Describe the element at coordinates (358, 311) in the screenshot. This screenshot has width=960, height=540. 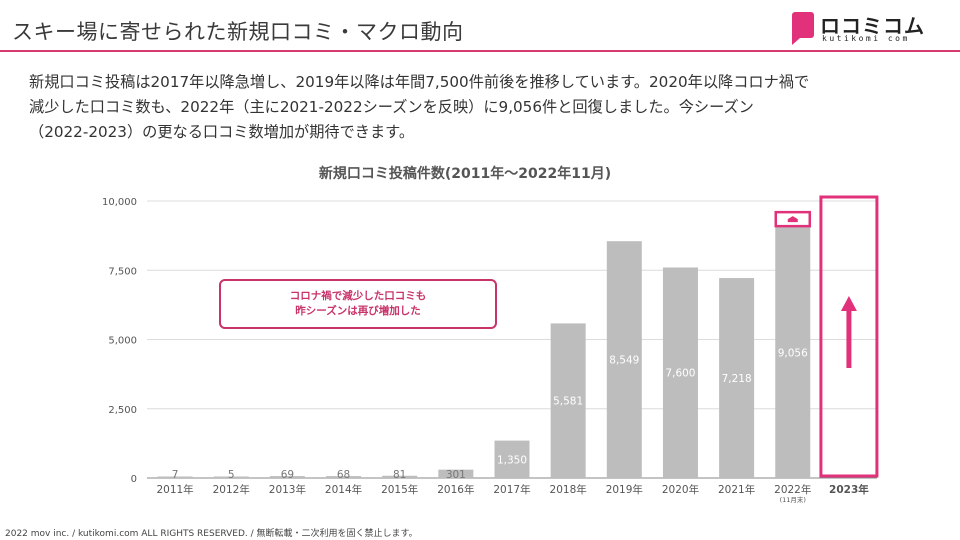
I see `annotation-line: 昨シーズンは再び増加した` at that location.